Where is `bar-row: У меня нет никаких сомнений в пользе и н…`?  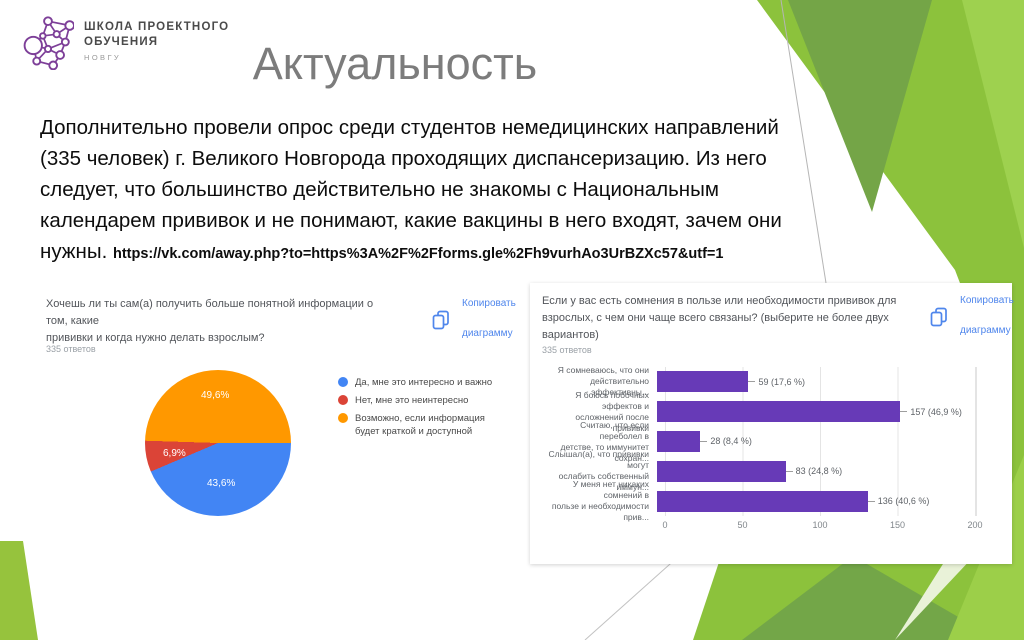 bar-row: У меня нет никаких сомнений в пользе и н… is located at coordinates (771, 500).